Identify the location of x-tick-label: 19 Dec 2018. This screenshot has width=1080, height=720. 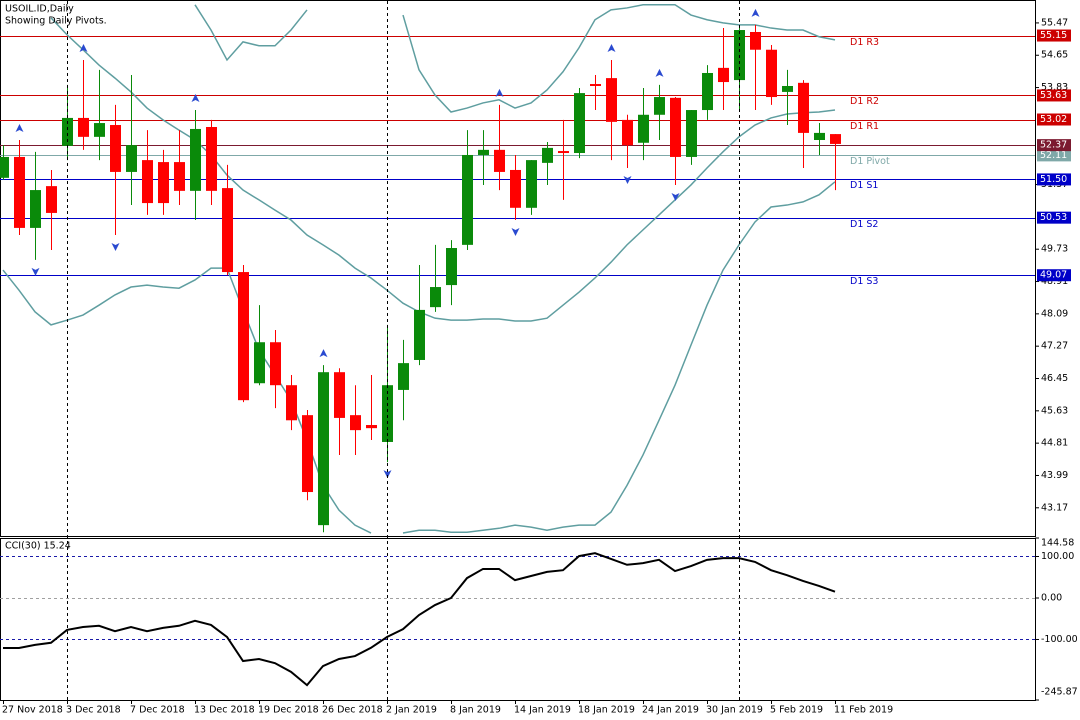
(288, 710).